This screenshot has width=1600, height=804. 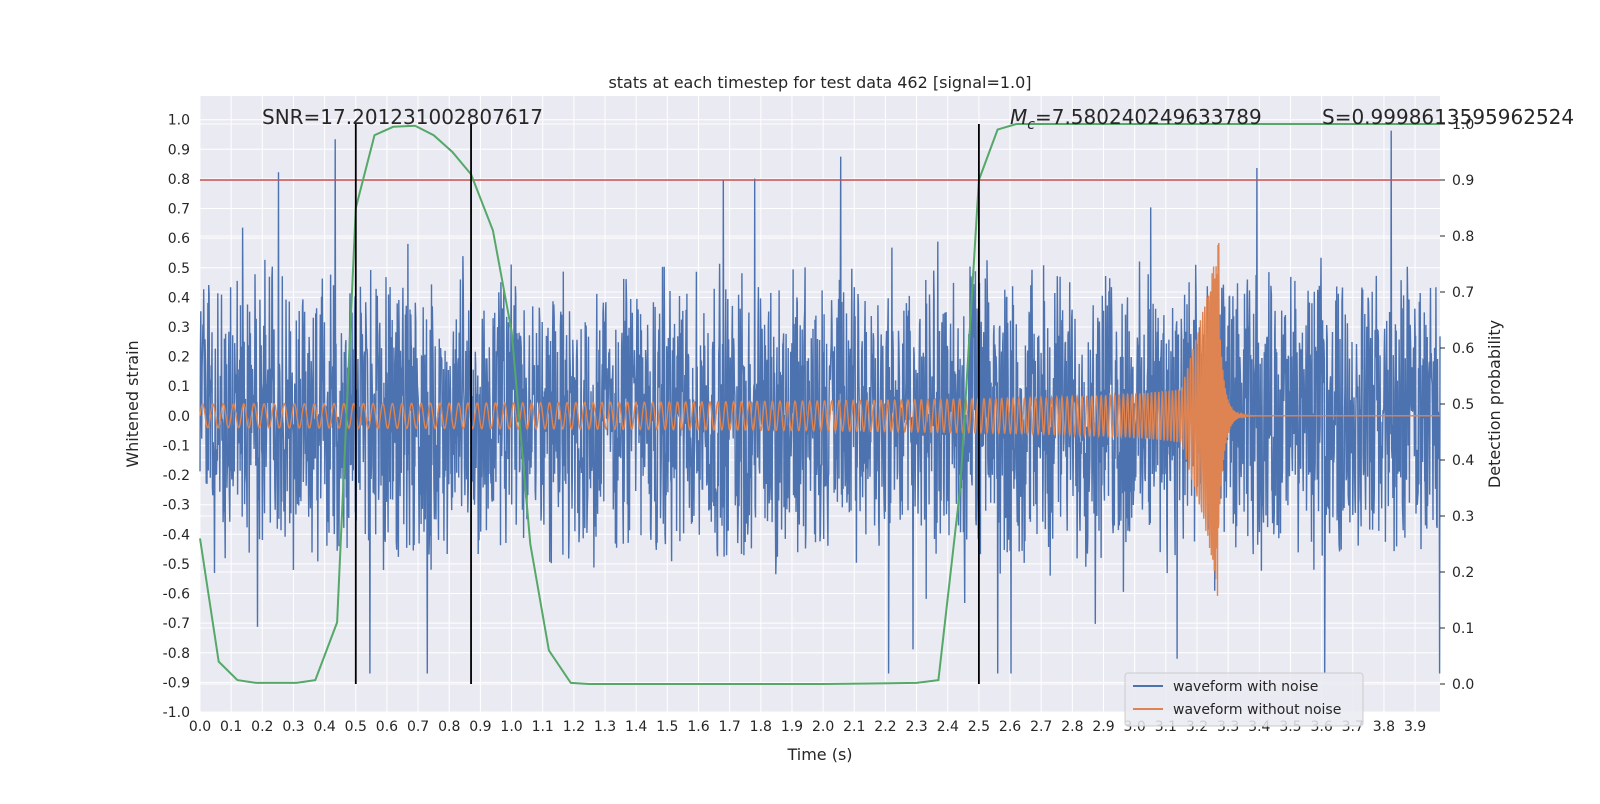 I want to click on x-tick-label: 0.7, so click(x=418, y=727).